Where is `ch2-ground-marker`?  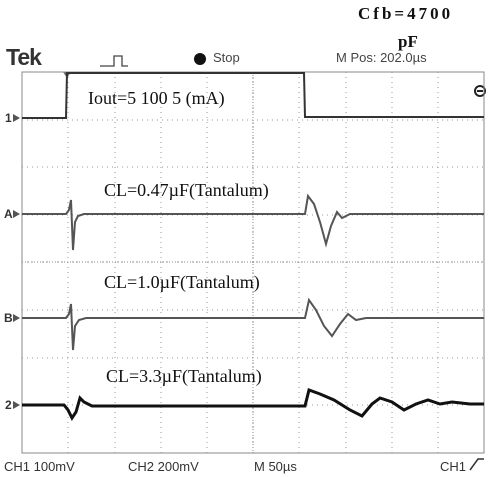
ch2-ground-marker is located at coordinates (16, 405).